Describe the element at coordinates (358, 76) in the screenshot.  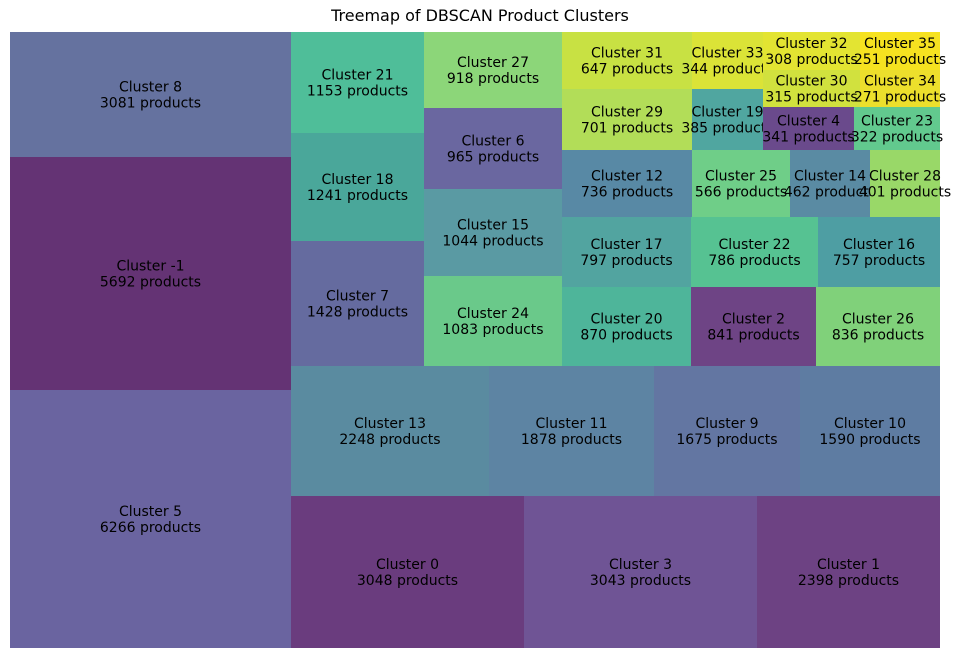
I see `tile-label-cluster-21: Cluster 21` at that location.